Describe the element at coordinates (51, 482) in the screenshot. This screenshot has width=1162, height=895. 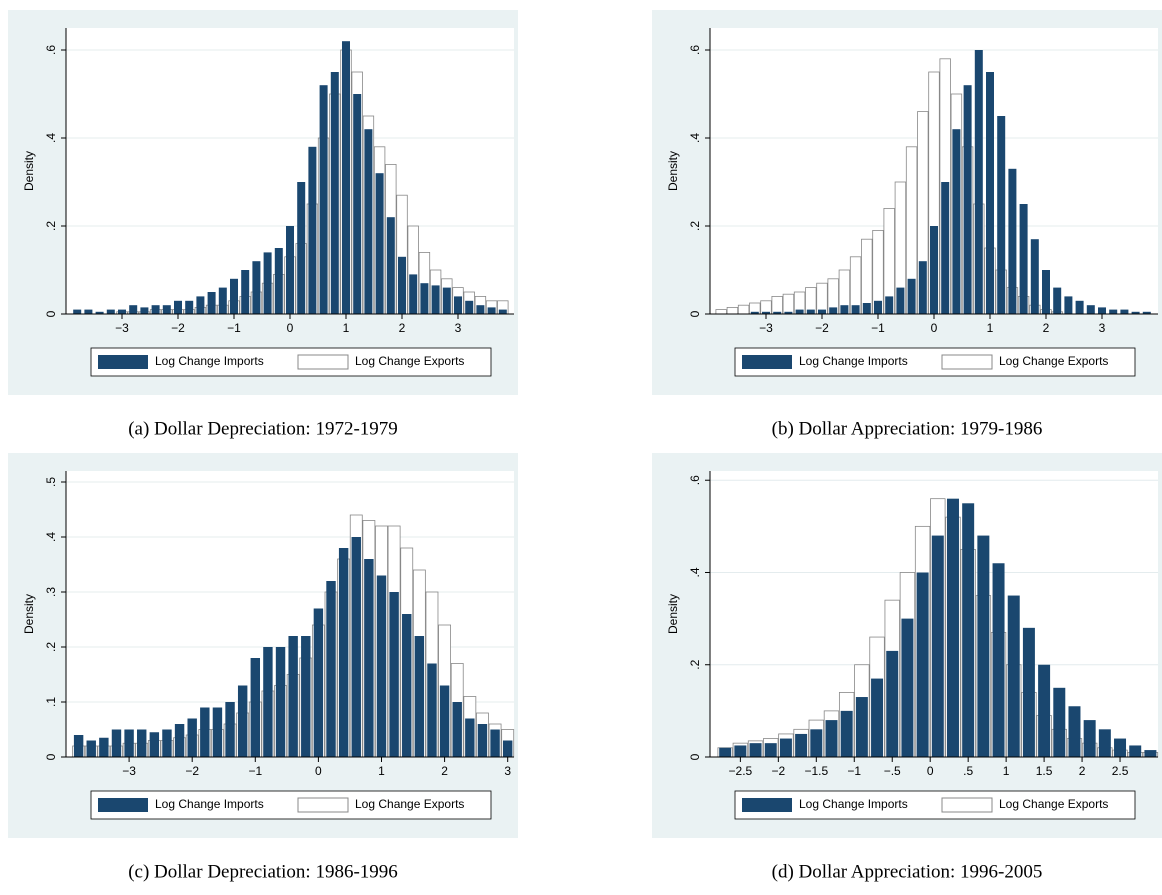
I see `y-tick-label: .5` at that location.